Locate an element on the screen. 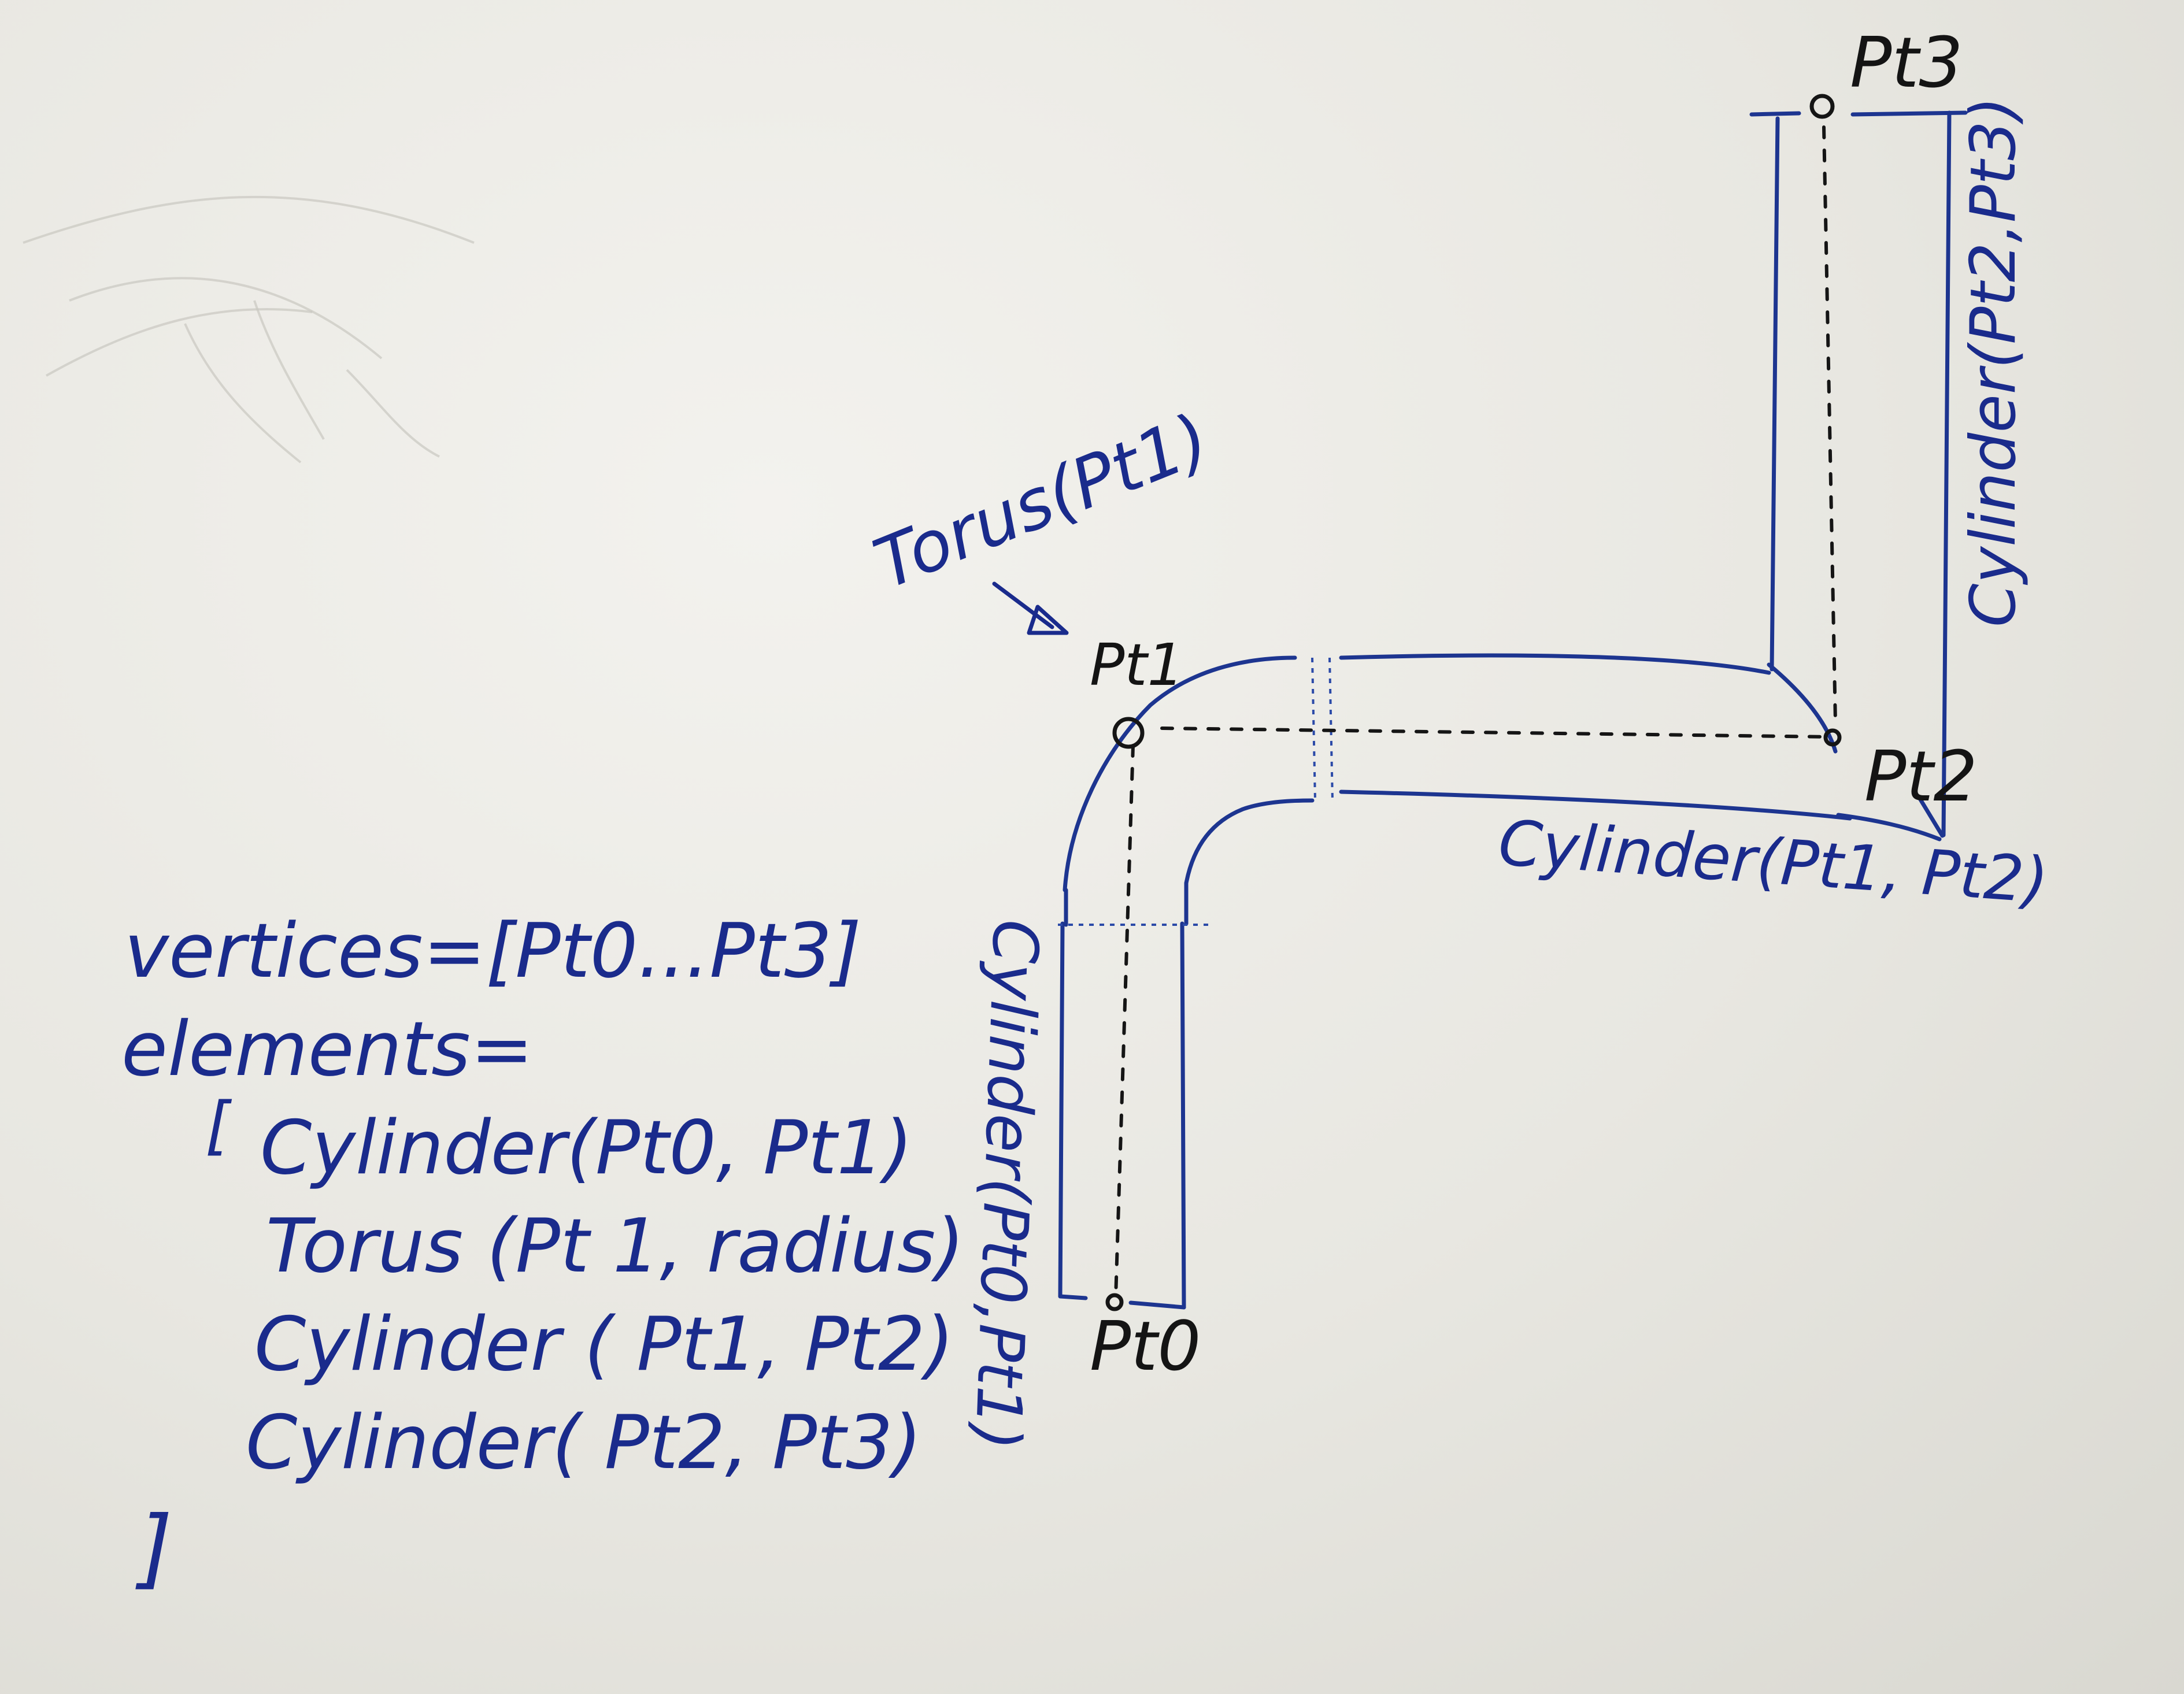 The height and width of the screenshot is (1694, 2184). code-vertices-line: vertices=[Pt0...Pt3] is located at coordinates (492, 951).